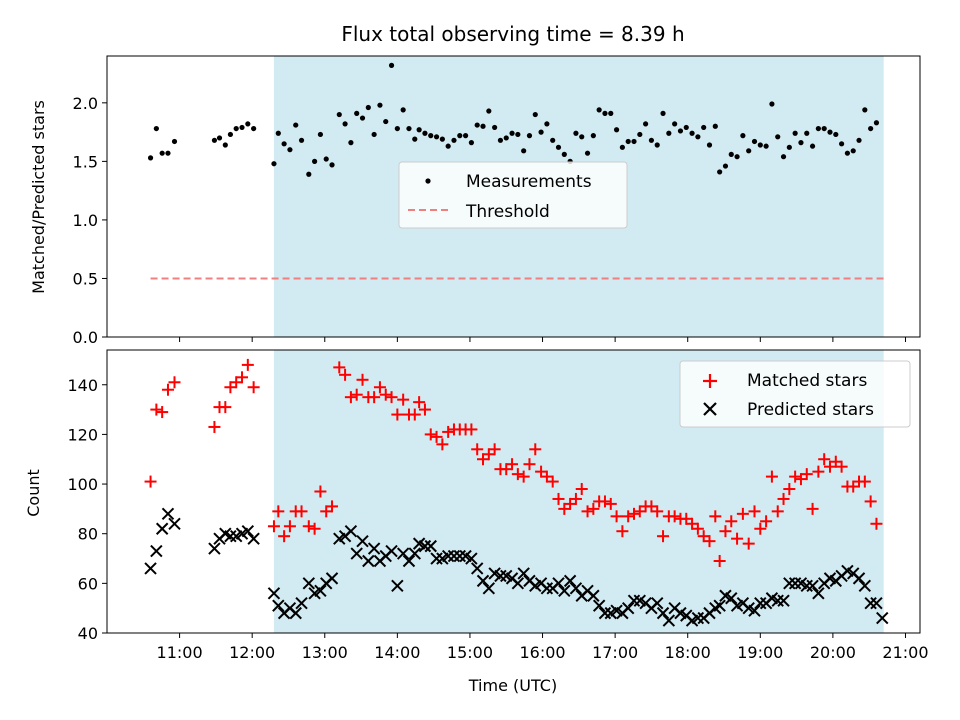 The image size is (960, 720). Describe the element at coordinates (507, 212) in the screenshot. I see `legend-threshold-label: Threshold` at that location.